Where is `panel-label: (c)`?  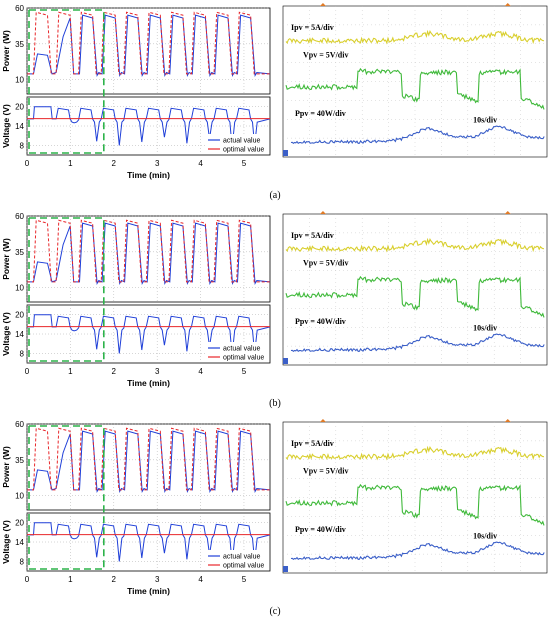
panel-label: (c) is located at coordinates (274, 611).